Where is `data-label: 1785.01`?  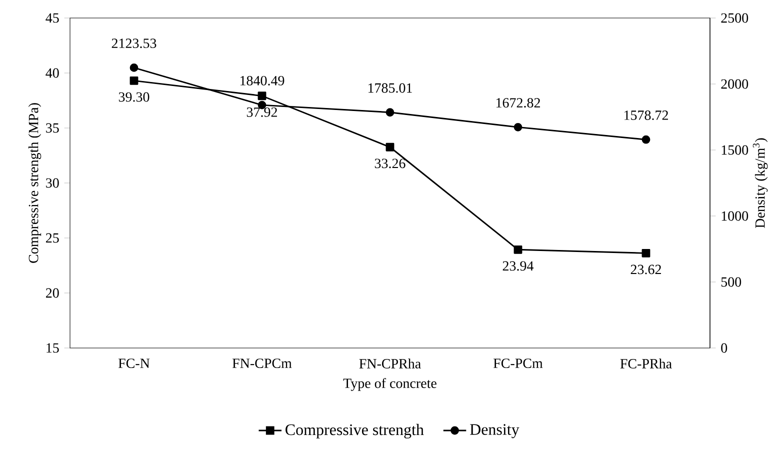
data-label: 1785.01 is located at coordinates (390, 88).